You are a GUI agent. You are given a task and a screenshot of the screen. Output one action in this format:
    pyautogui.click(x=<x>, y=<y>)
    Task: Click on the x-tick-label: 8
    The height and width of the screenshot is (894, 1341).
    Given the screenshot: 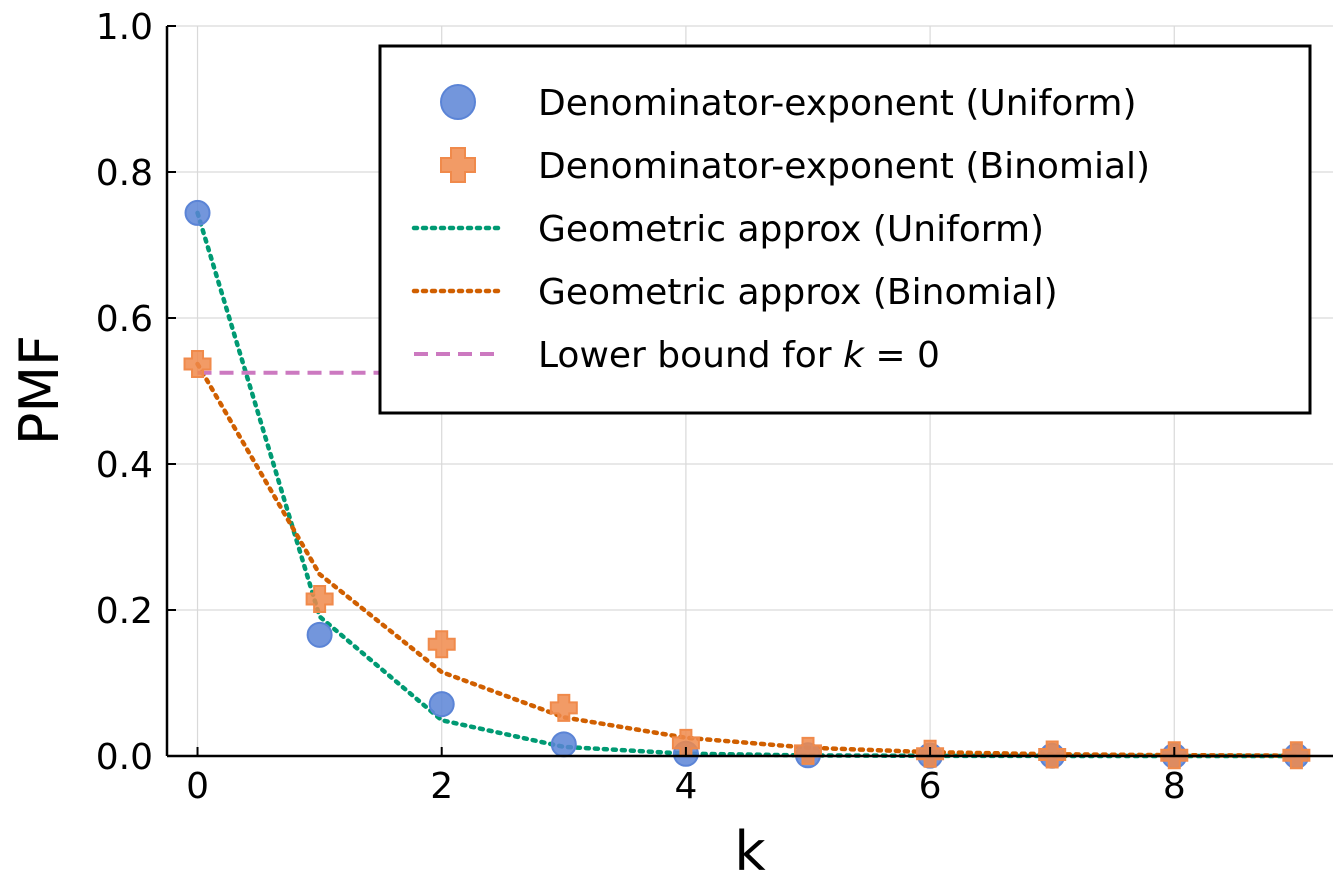 What is the action you would take?
    pyautogui.click(x=1174, y=786)
    